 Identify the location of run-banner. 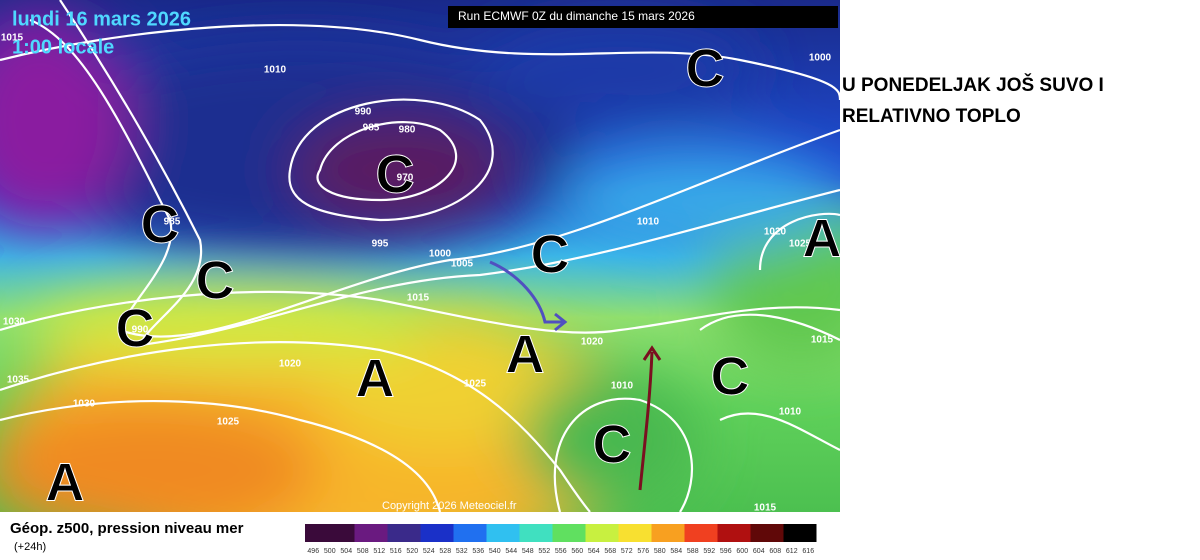
(643, 17).